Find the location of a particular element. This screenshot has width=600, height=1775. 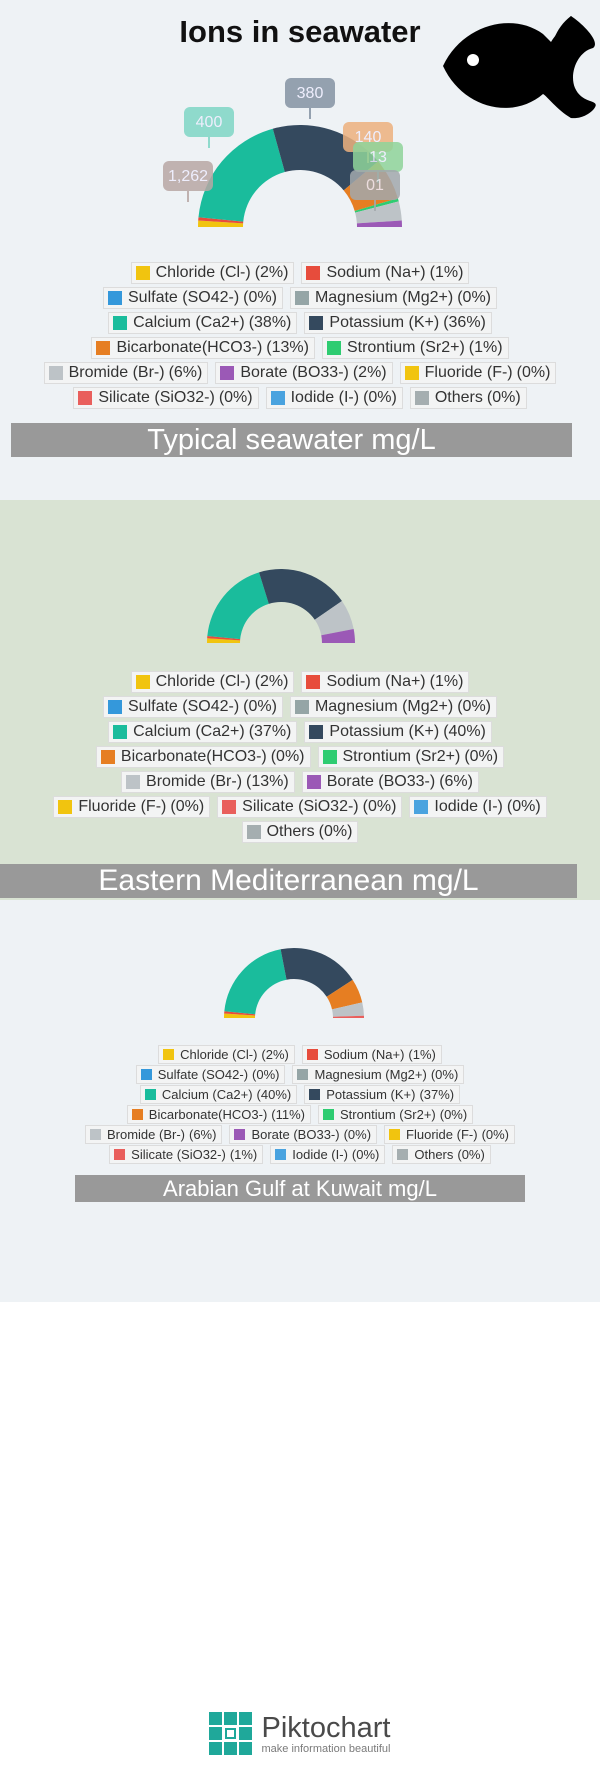

legend-label: Sodium (Na+) is located at coordinates (376, 681).